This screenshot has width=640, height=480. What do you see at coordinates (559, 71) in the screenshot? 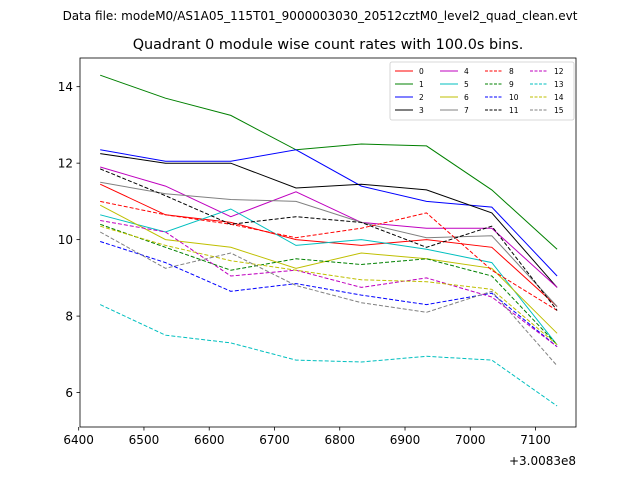
I see `legend-label-12: 12` at bounding box center [559, 71].